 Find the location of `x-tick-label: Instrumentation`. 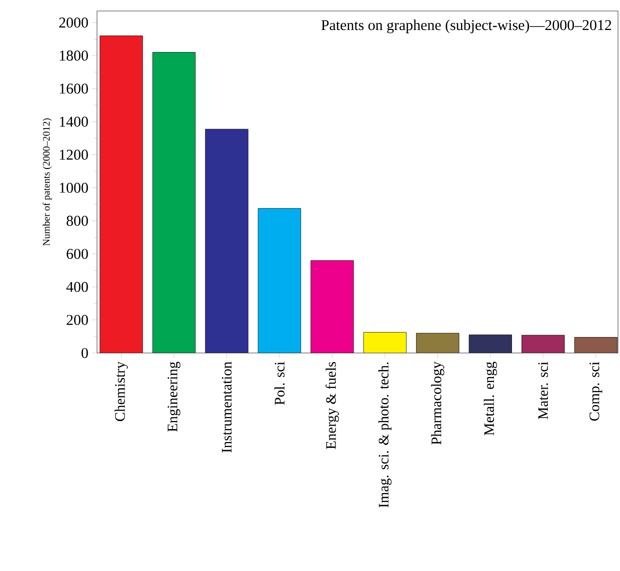

x-tick-label: Instrumentation is located at coordinates (227, 407).